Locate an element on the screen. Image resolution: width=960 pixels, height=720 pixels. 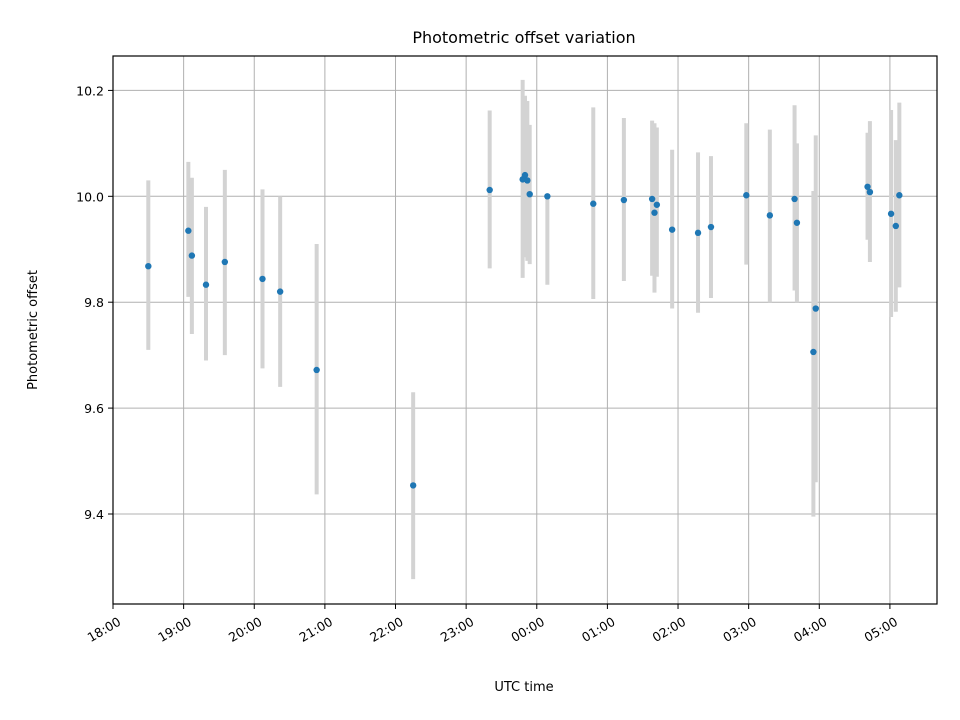
x-tick-label: 22:00 is located at coordinates (386, 629).